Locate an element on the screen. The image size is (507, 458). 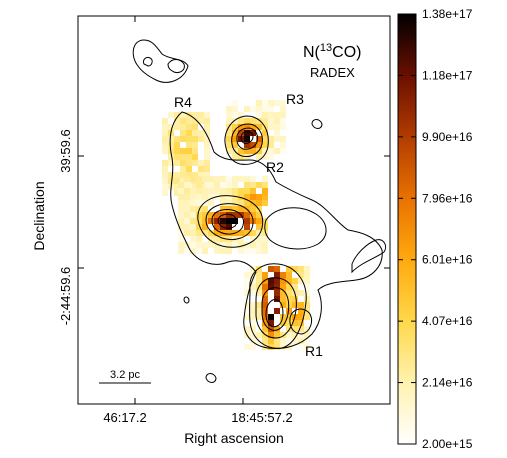
region-label-r2: R2 is located at coordinates (275, 167).